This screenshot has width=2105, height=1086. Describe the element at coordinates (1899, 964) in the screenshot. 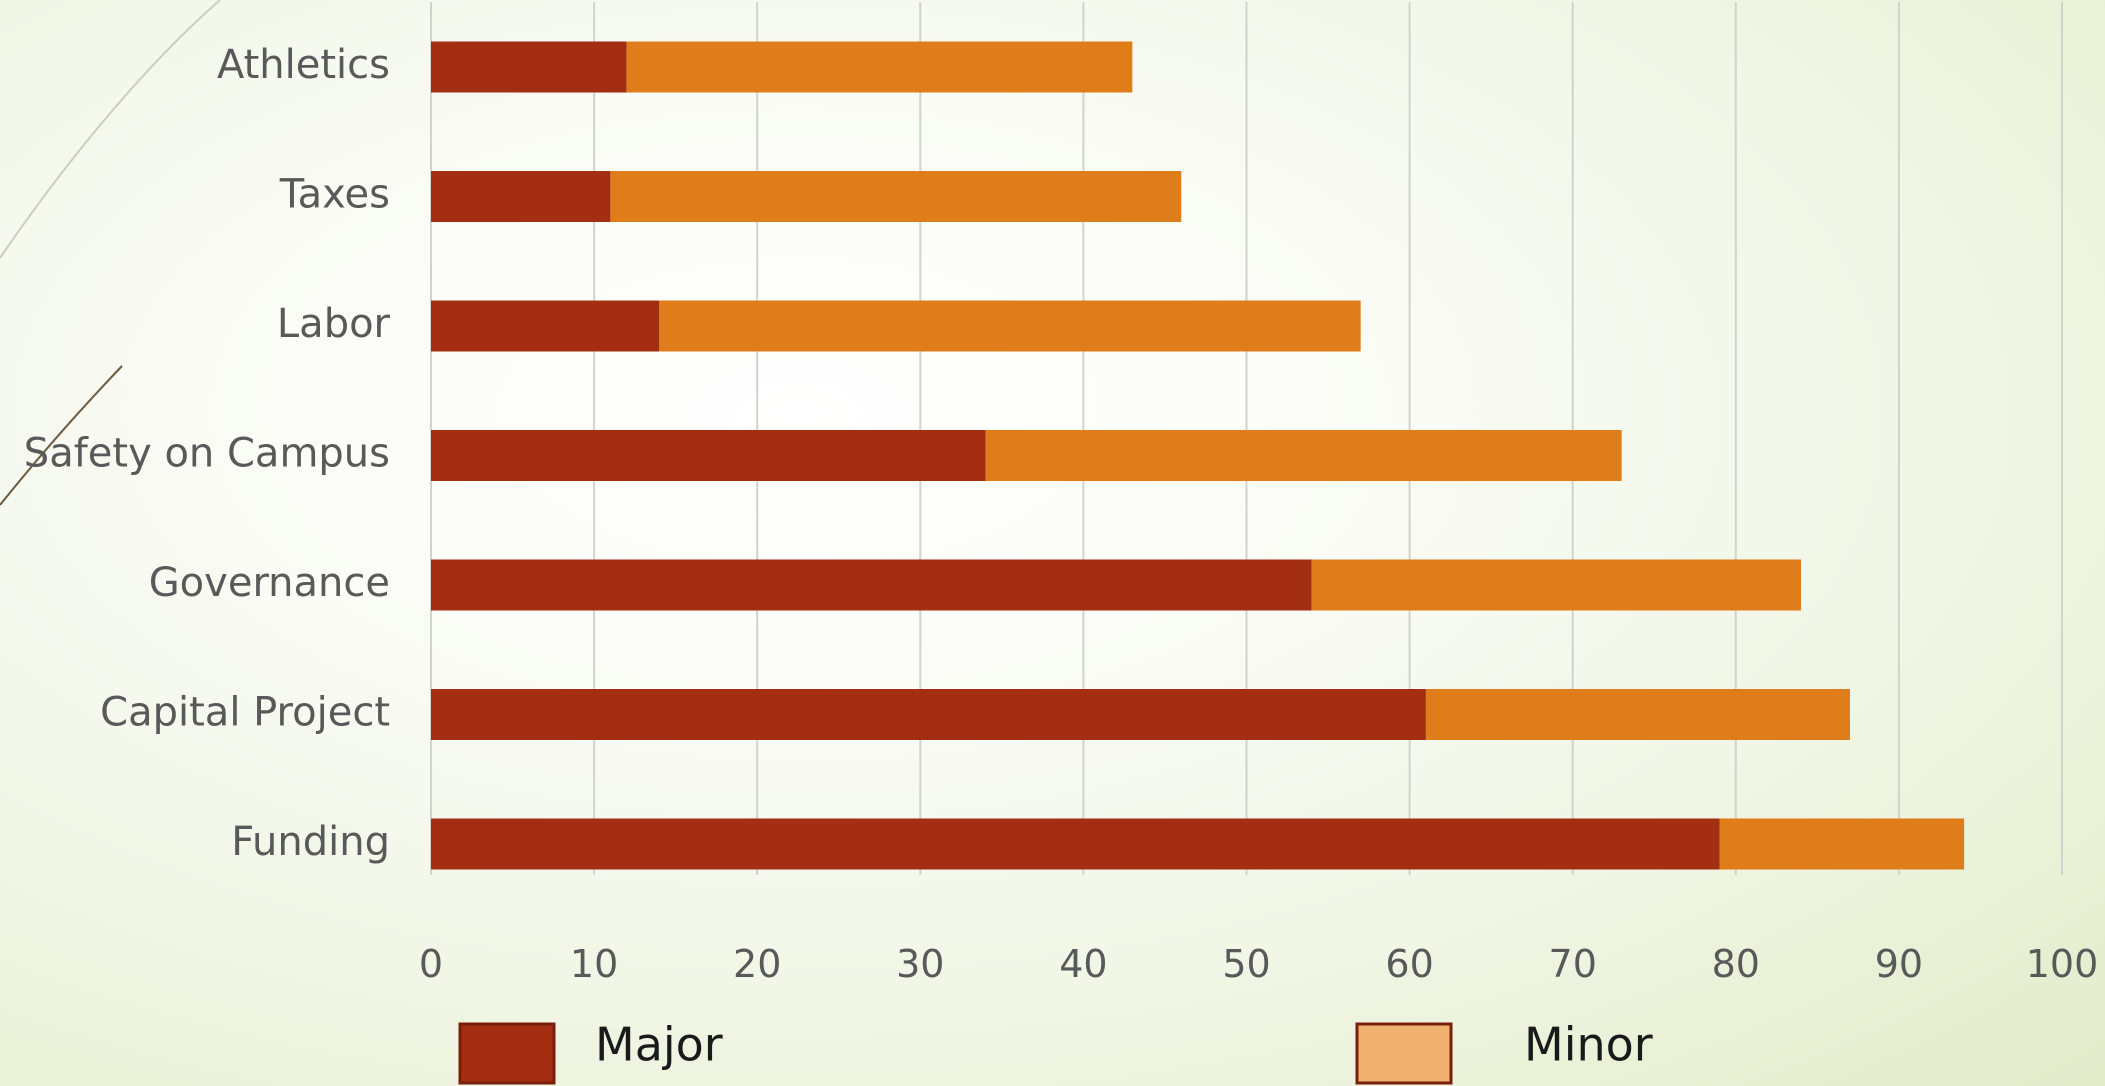

I see `x-tick-label-90: 90` at that location.